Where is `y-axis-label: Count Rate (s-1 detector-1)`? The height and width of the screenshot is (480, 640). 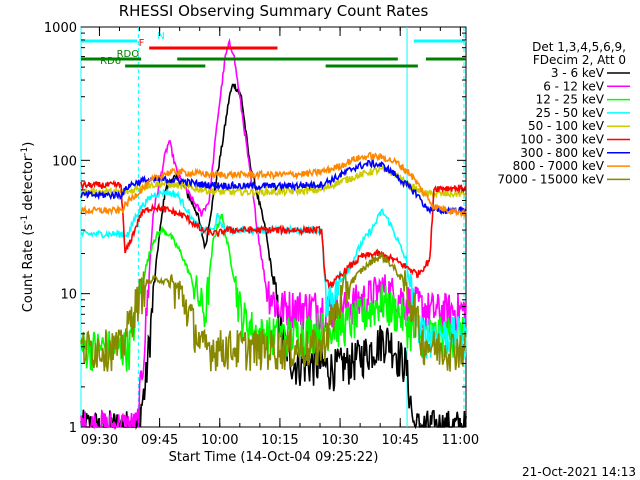
y-axis-label: Count Rate (s-1 detector-1) is located at coordinates (28, 227).